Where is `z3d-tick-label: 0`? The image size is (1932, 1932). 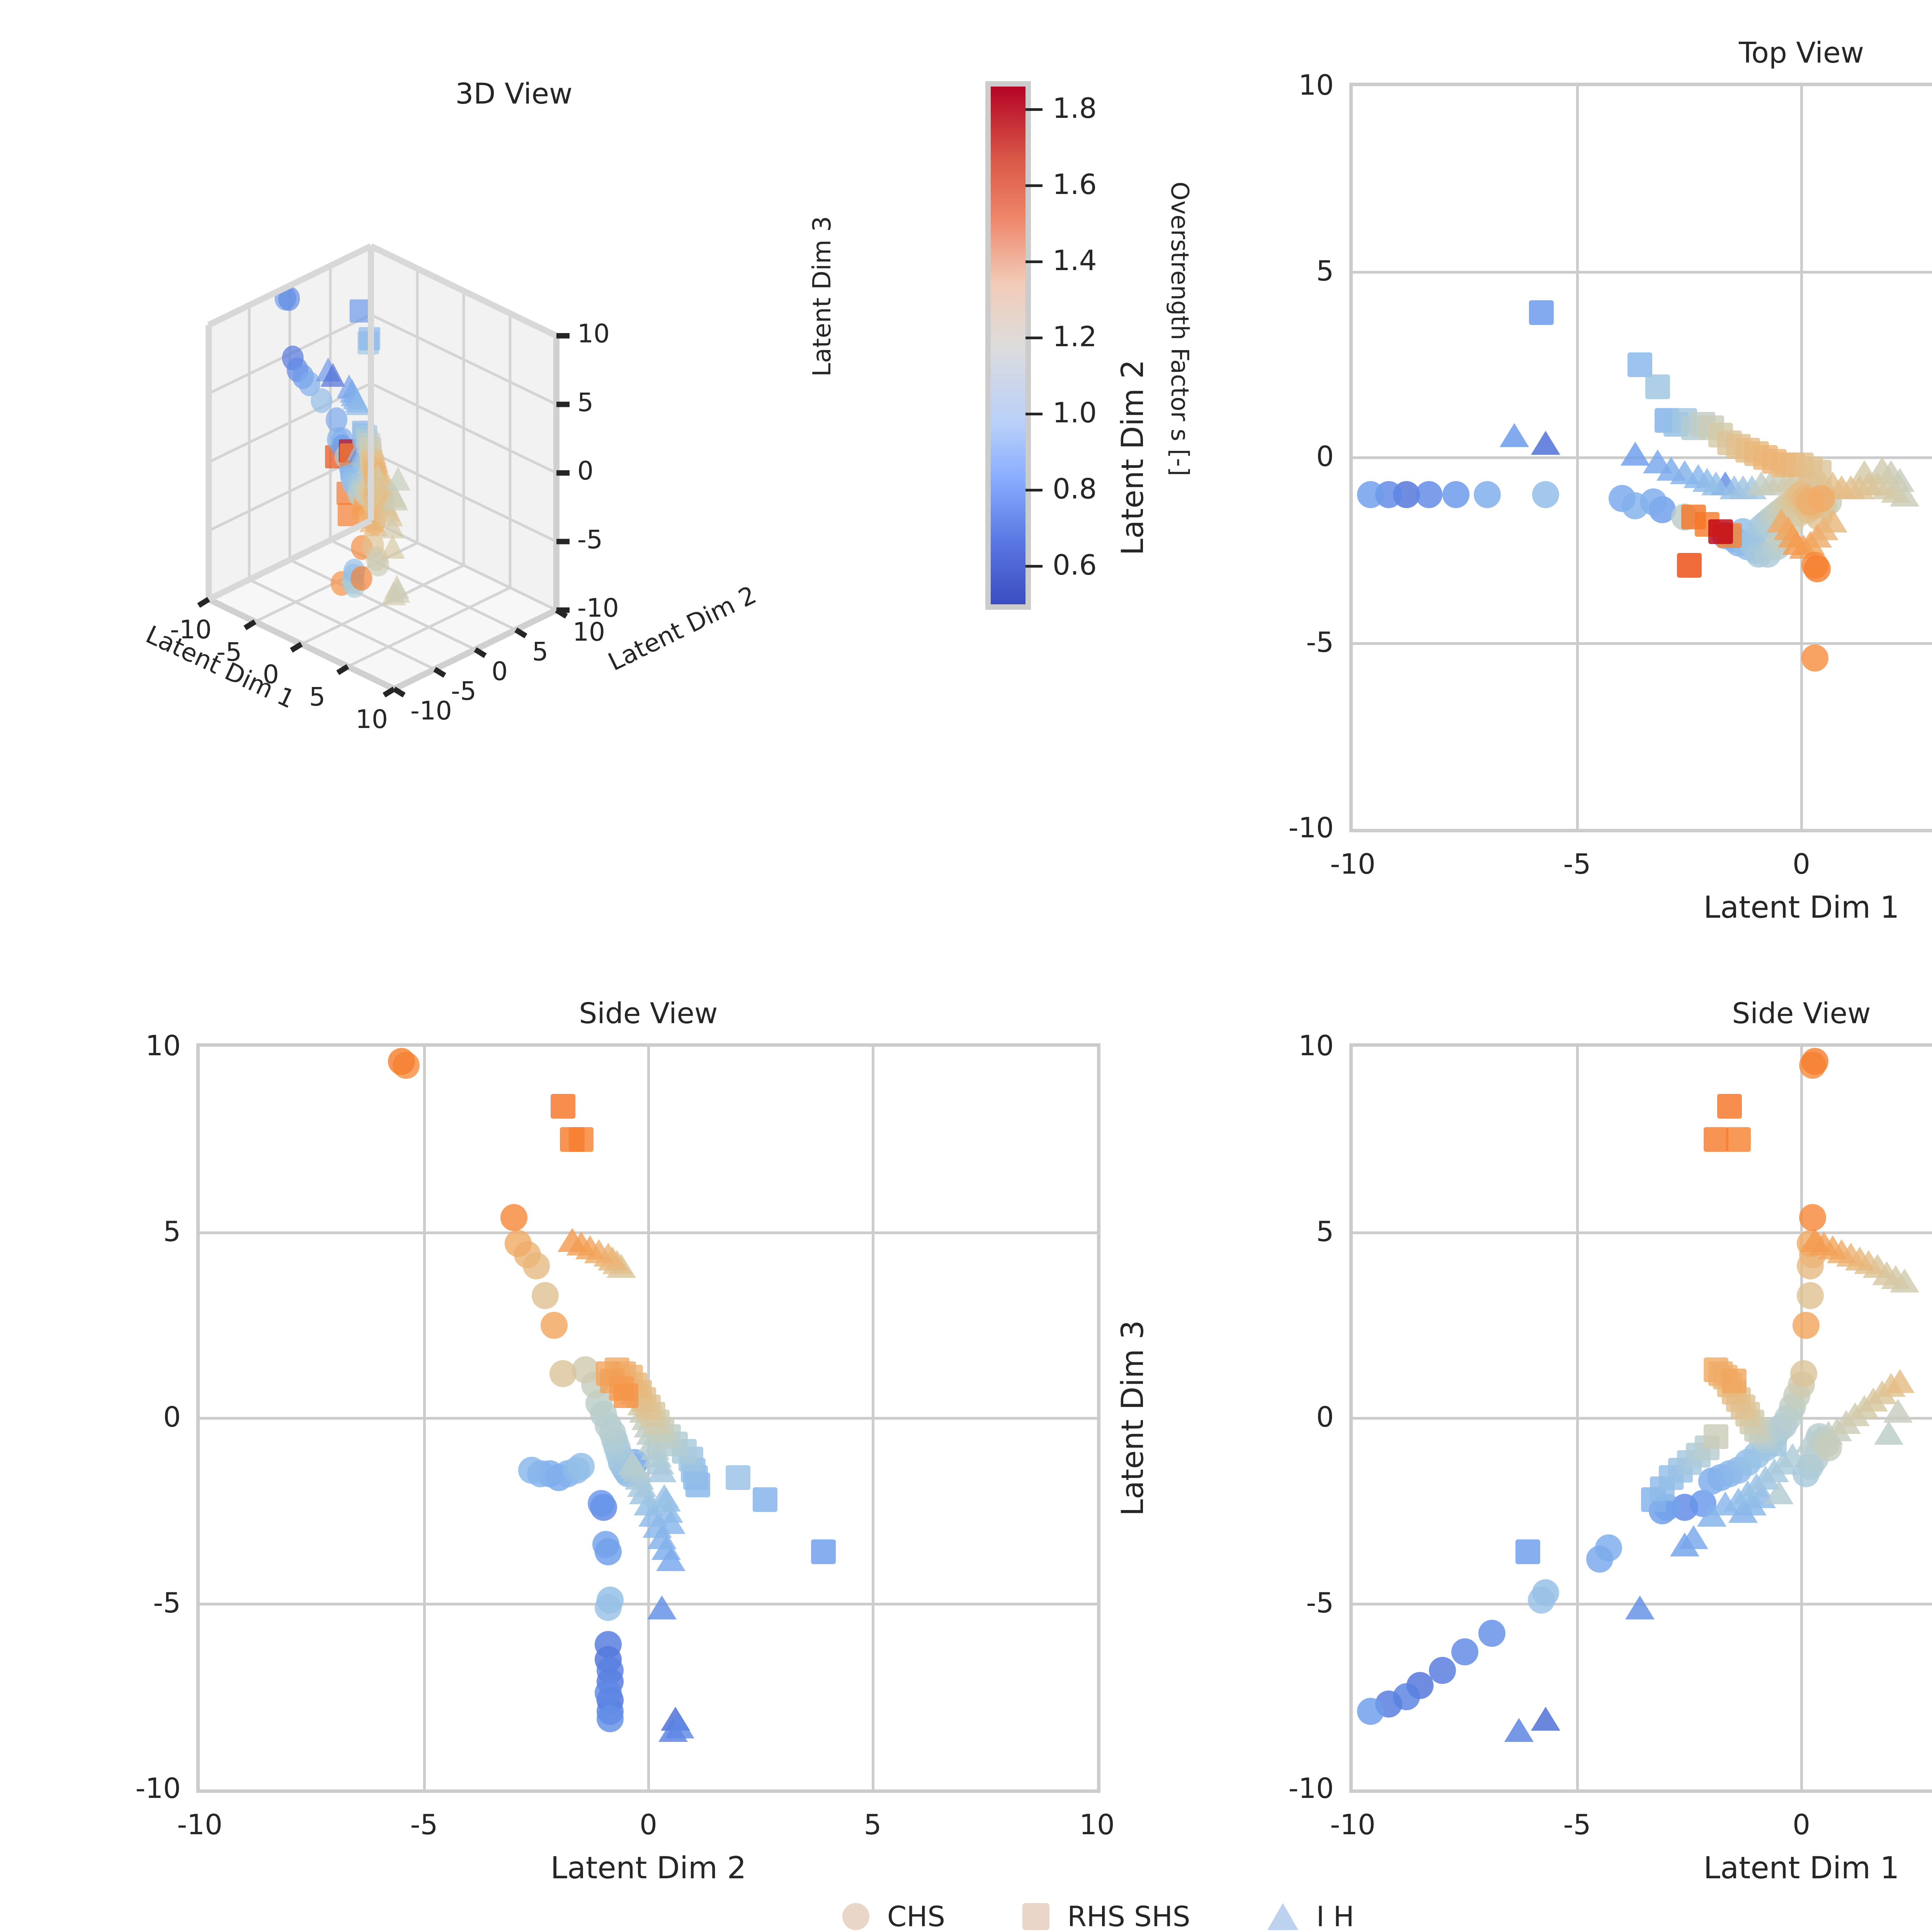 z3d-tick-label: 0 is located at coordinates (585, 471).